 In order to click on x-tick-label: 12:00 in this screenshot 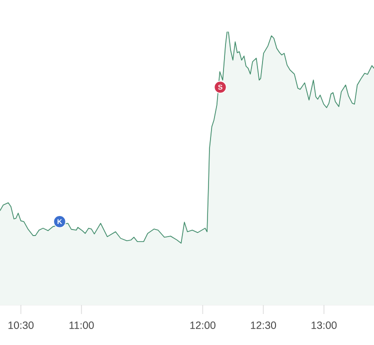, I will do `click(203, 325)`.